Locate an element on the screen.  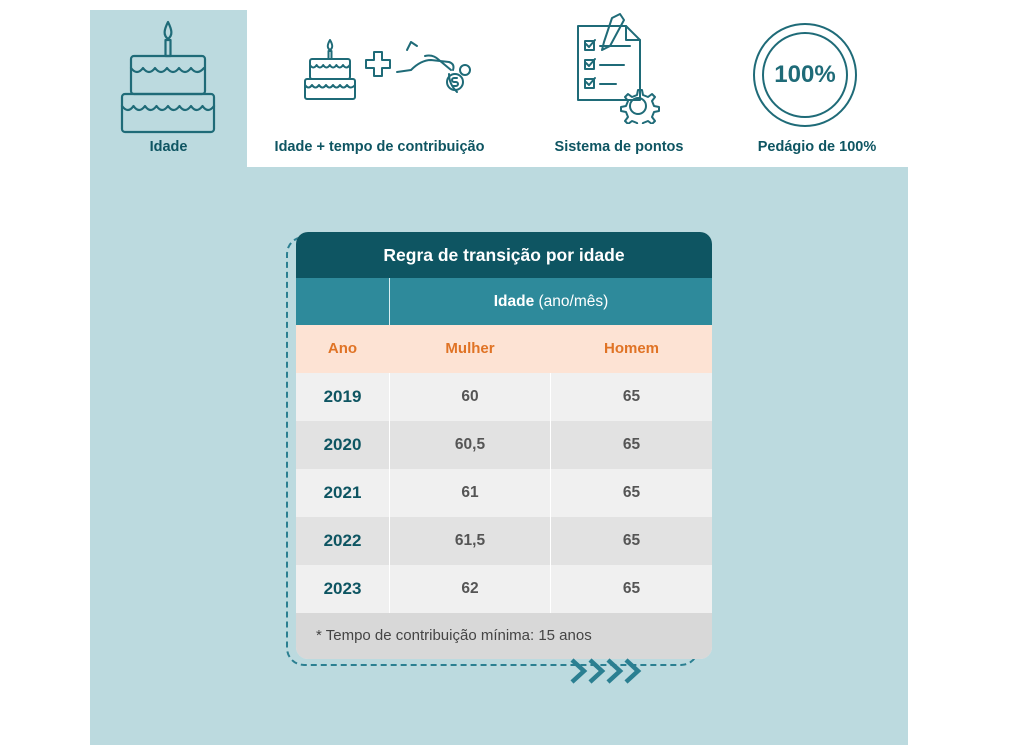
tab-label: Sistema de pontos is located at coordinates (619, 147).